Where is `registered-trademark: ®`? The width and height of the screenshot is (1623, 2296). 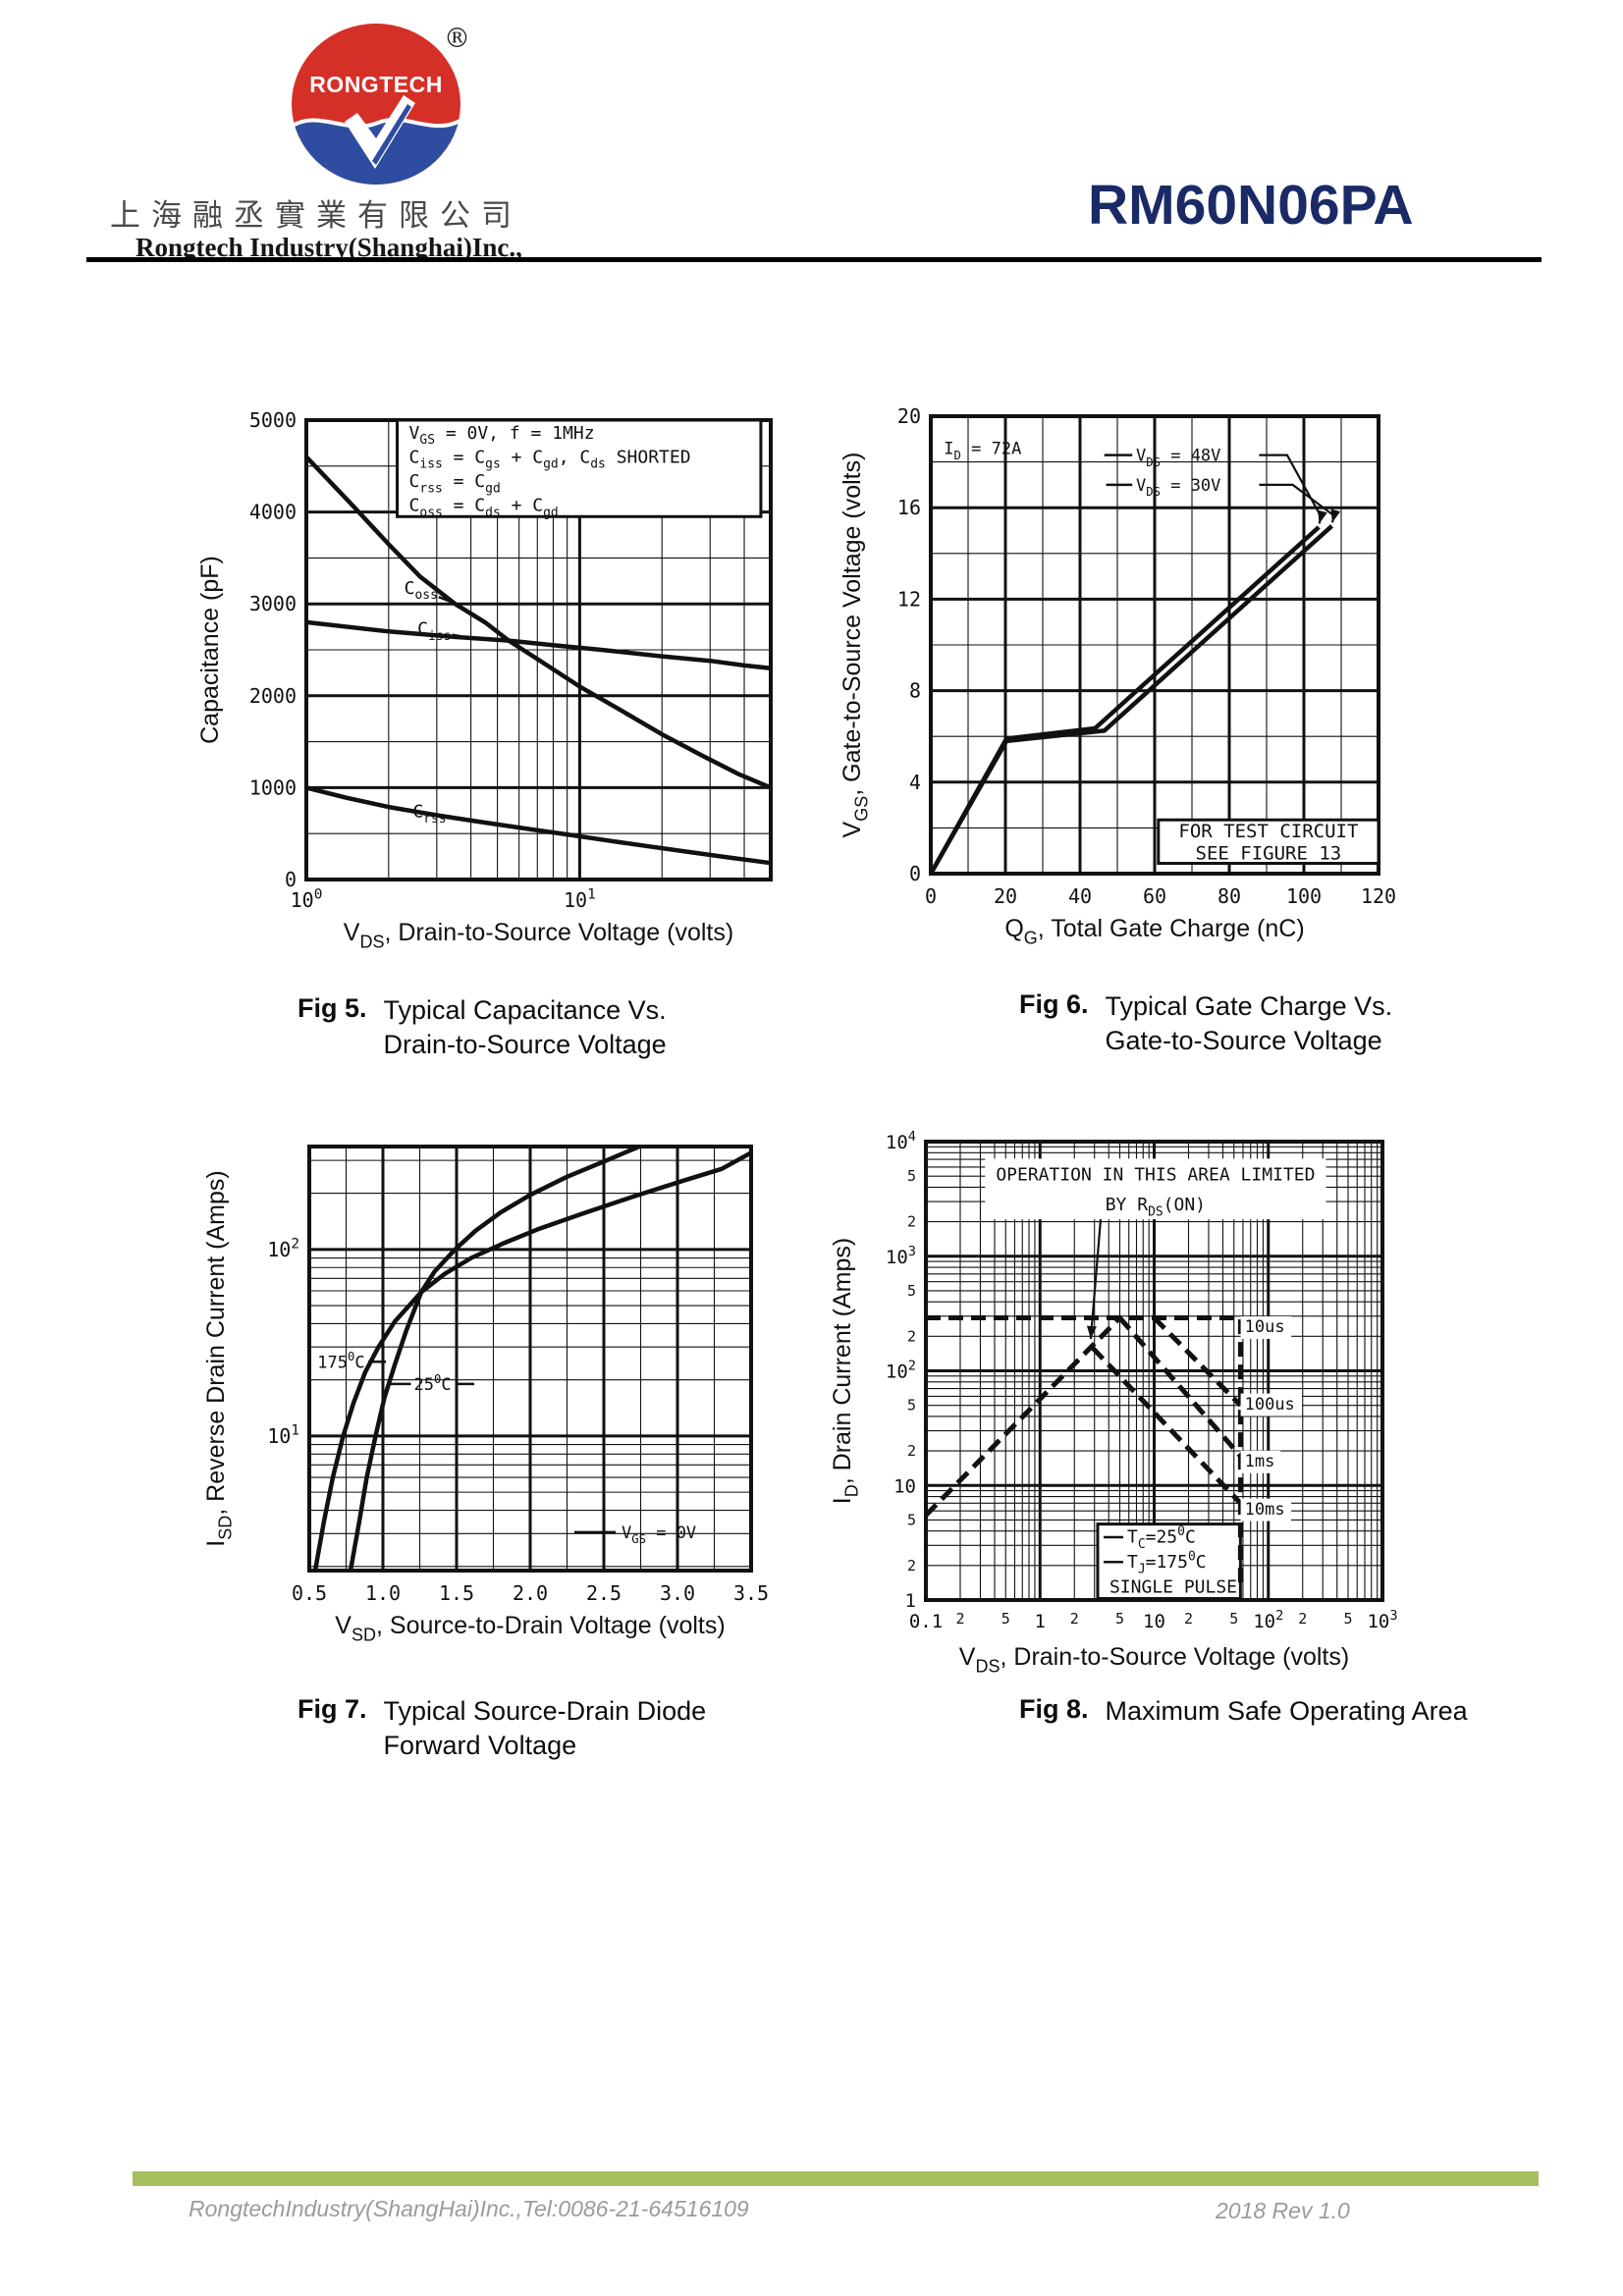
registered-trademark: ® is located at coordinates (457, 39).